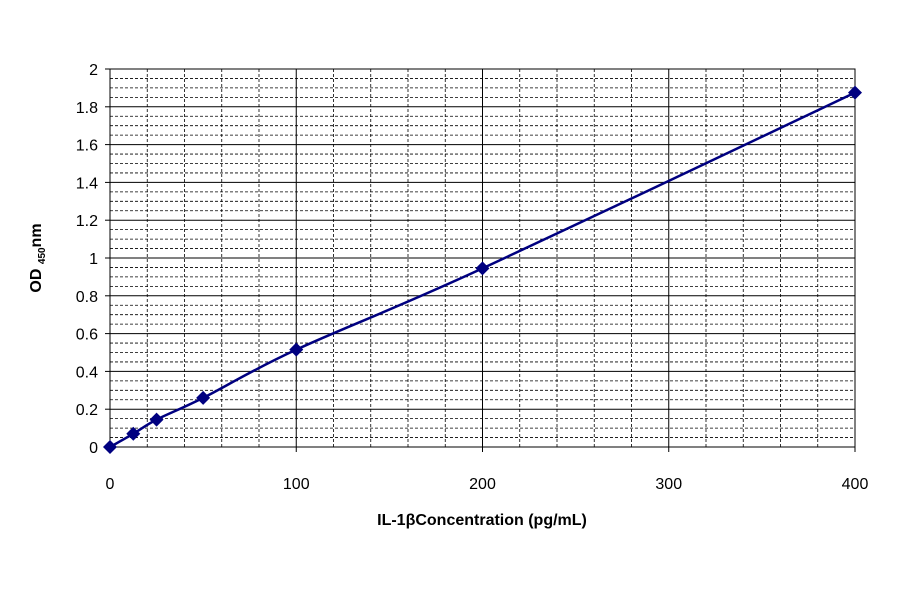 The height and width of the screenshot is (594, 900). I want to click on x-tick-label: 400, so click(855, 484).